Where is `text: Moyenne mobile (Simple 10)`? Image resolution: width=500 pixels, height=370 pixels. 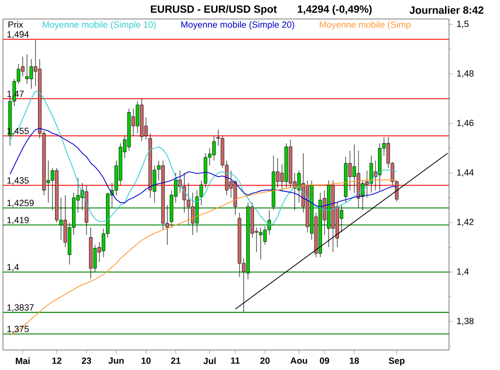
text: Moyenne mobile (Simple 10) is located at coordinates (99, 25).